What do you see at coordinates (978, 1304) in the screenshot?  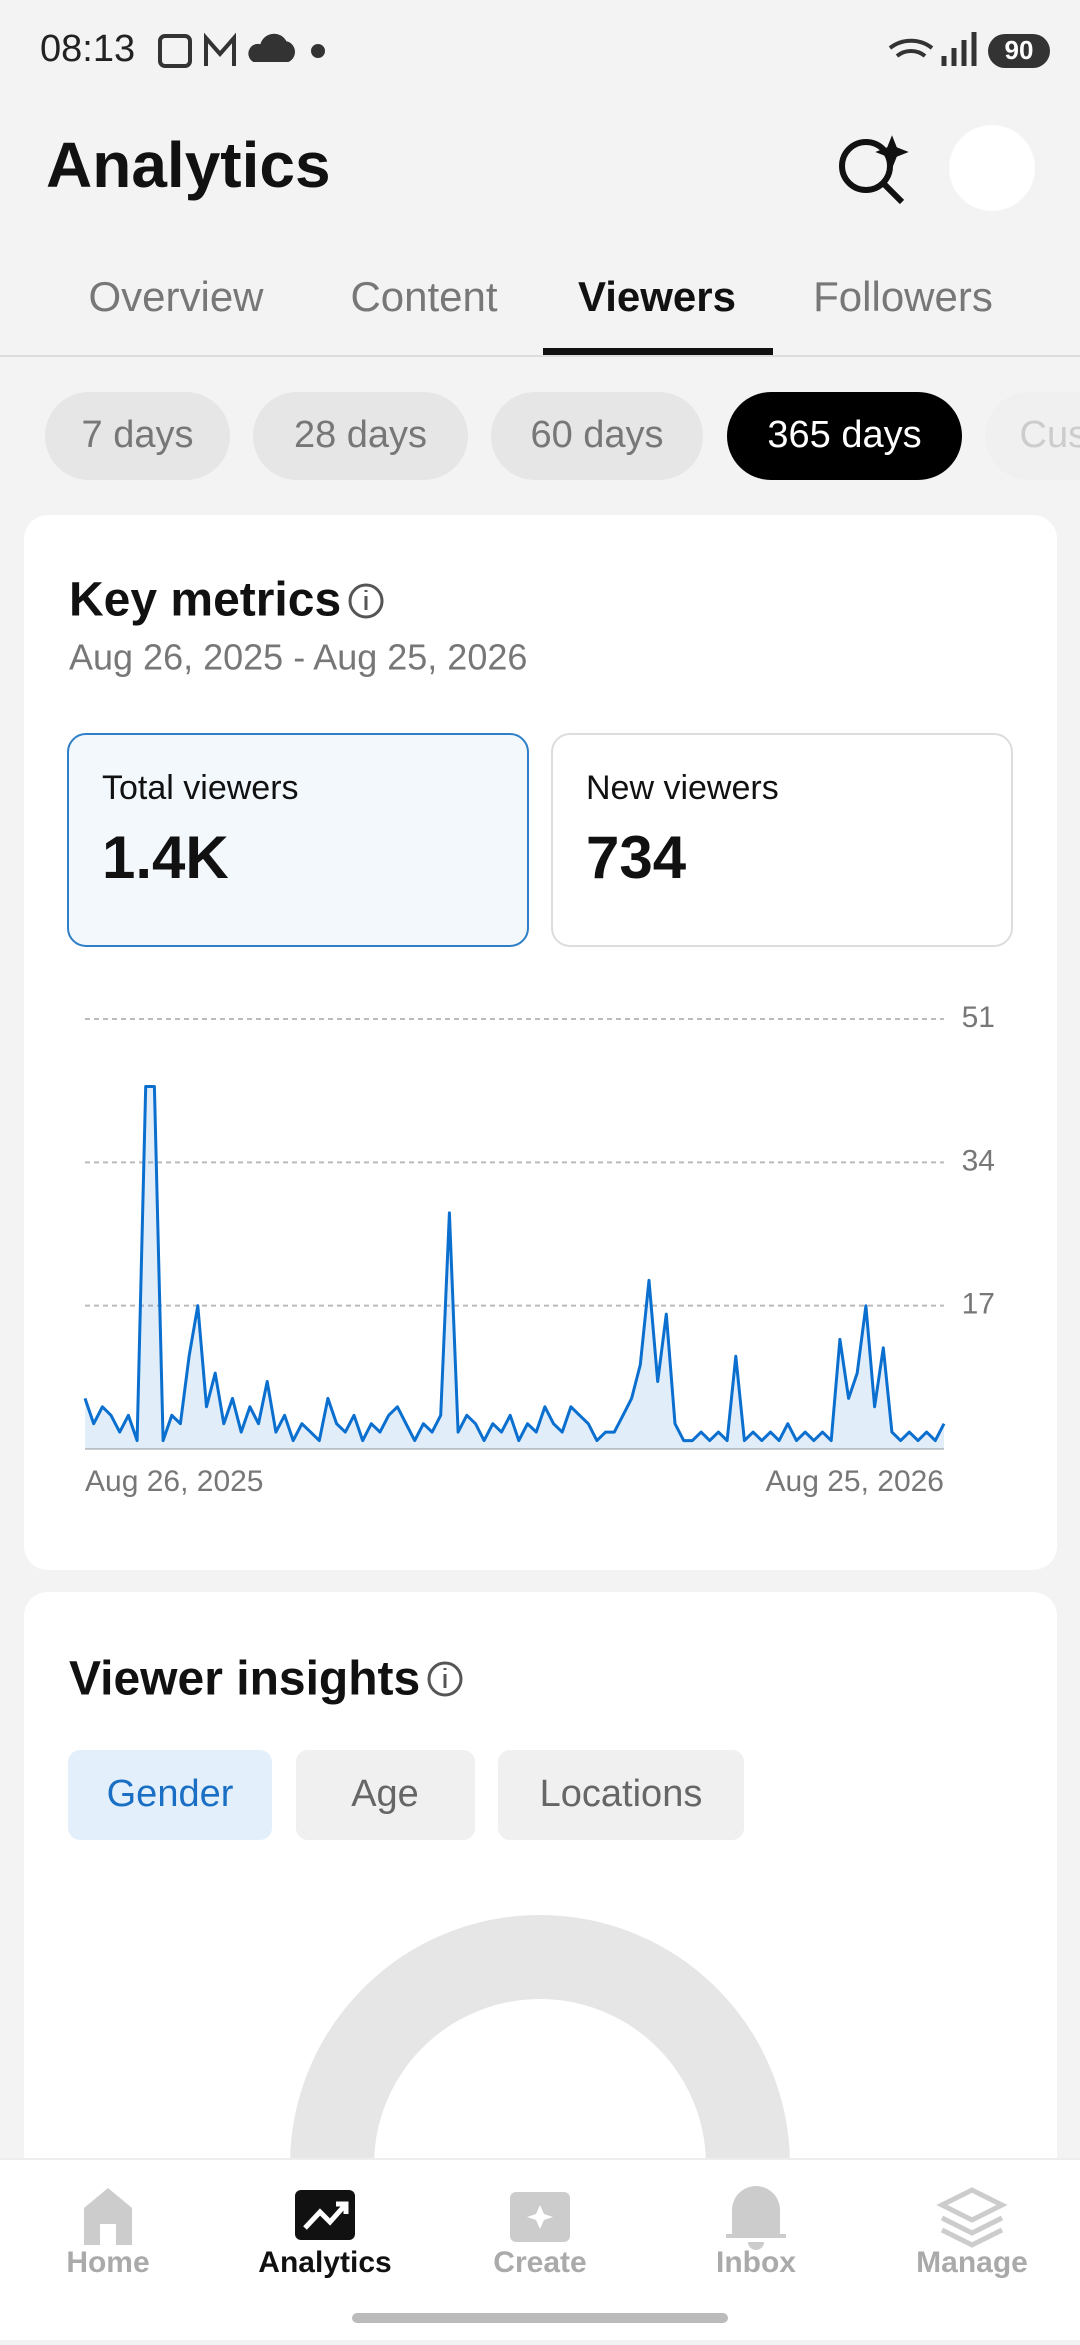 I see `y-tick-label: 17` at bounding box center [978, 1304].